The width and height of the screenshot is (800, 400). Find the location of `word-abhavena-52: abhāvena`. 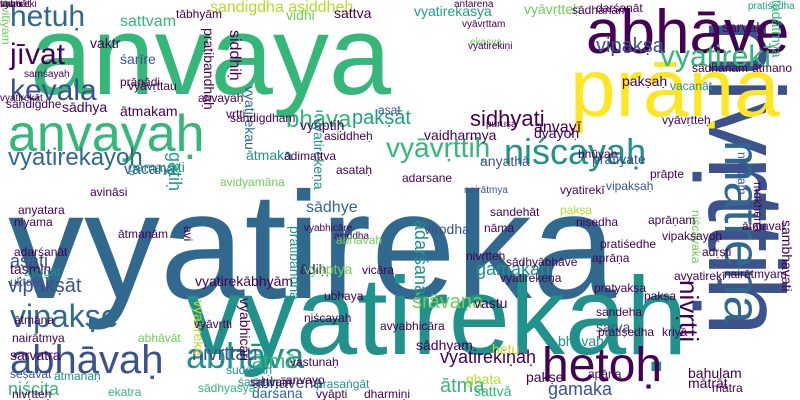

word-abhavena-52: abhāvena is located at coordinates (287, 383).